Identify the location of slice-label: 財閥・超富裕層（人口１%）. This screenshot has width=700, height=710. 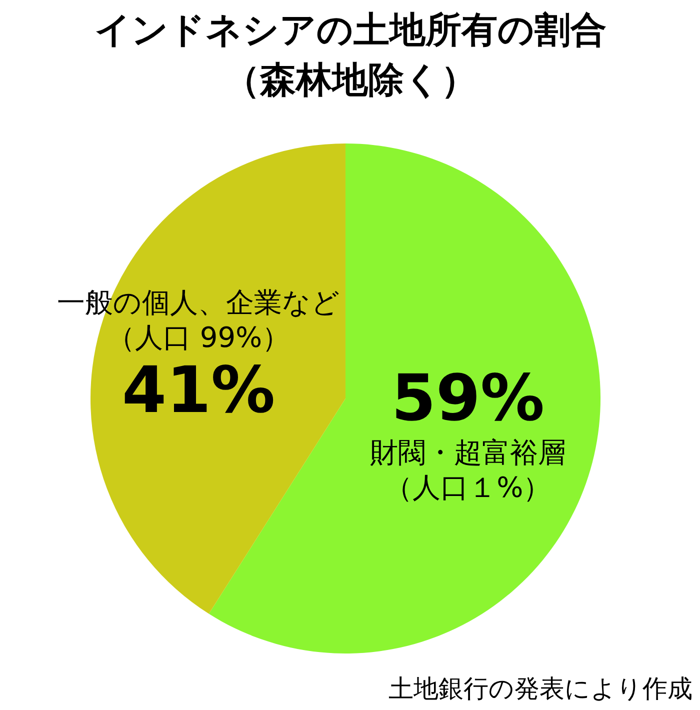
(468, 470).